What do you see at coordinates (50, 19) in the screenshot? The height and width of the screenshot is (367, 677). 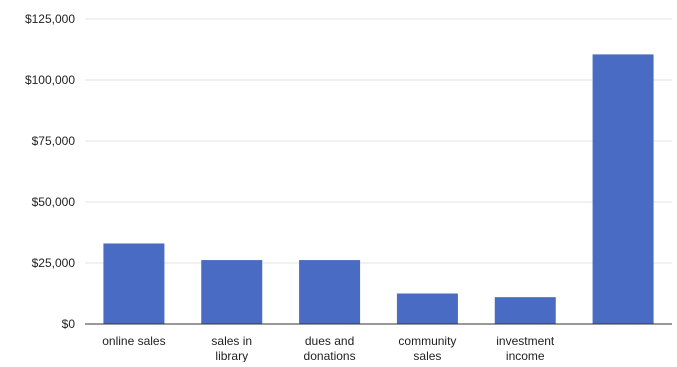 I see `y-tick-label: $125,000` at bounding box center [50, 19].